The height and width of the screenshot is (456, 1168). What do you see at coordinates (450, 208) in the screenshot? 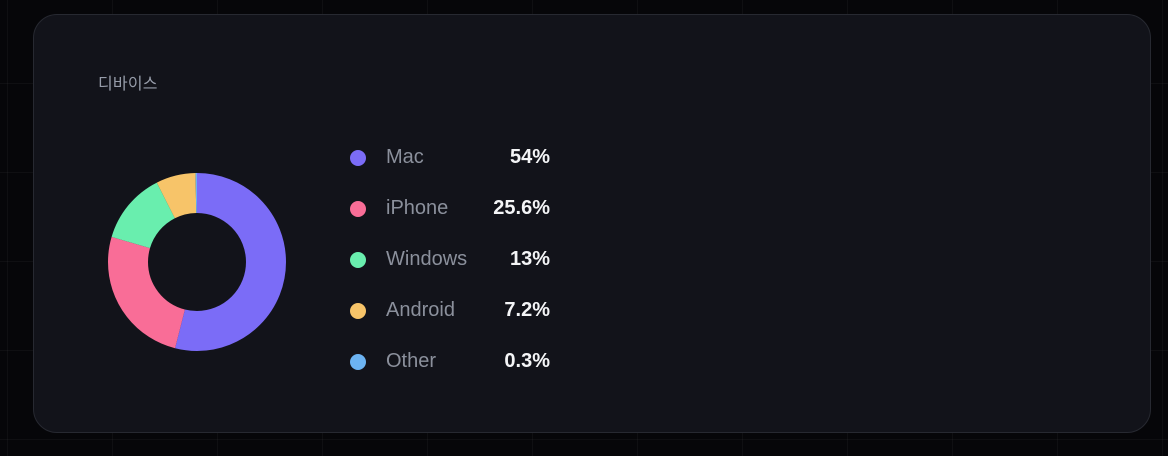
I see `legend-row-iphone: iPhone 25.6%` at bounding box center [450, 208].